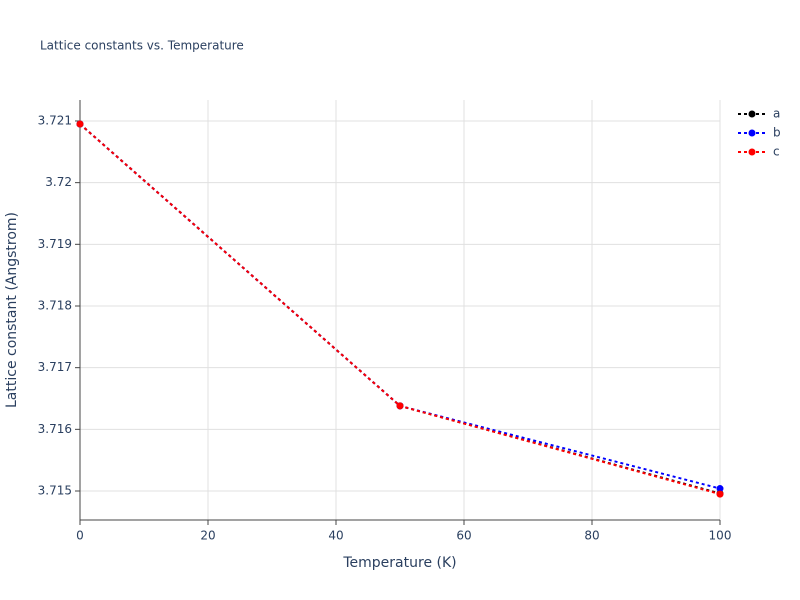  Describe the element at coordinates (207, 536) in the screenshot. I see `x-tick-label: 20` at that location.